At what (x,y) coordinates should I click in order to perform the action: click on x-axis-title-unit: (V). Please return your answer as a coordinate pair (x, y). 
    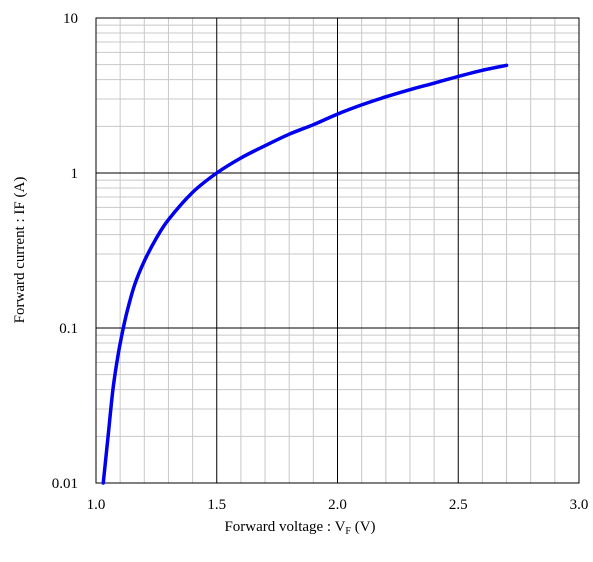
    Looking at the image, I should click on (363, 527).